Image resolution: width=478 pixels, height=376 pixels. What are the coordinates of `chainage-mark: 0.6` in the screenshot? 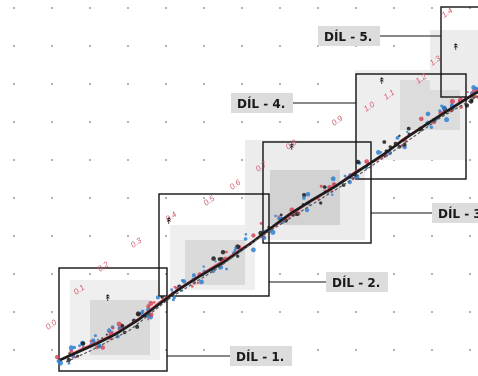 It's located at (235, 185).